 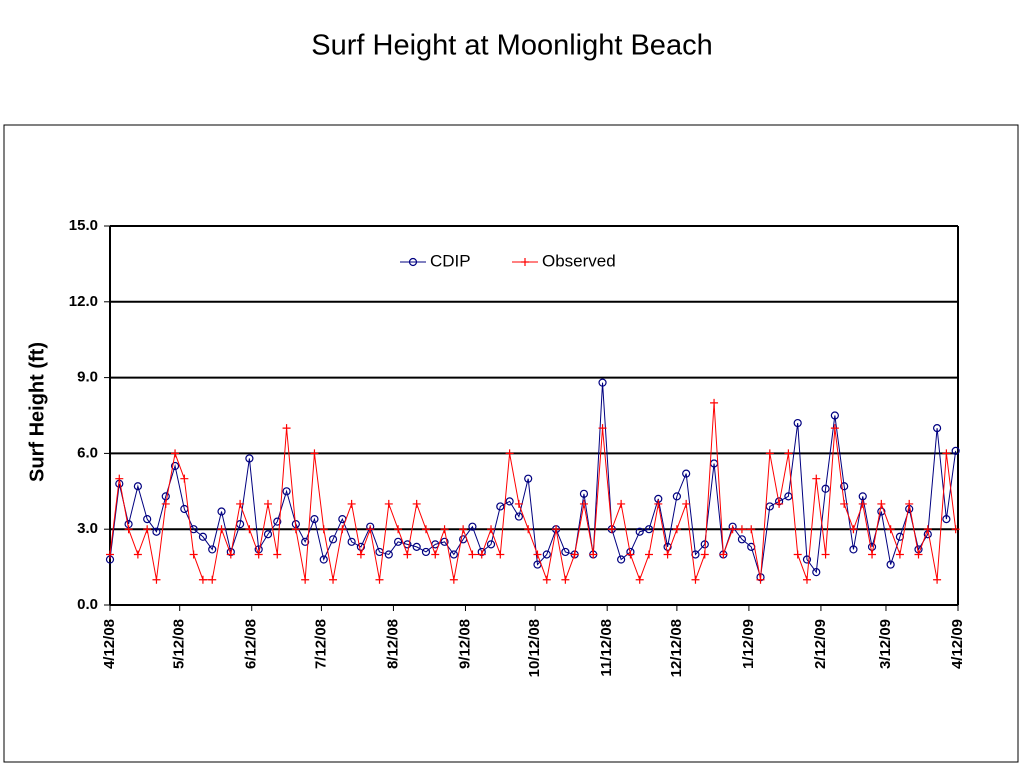 What do you see at coordinates (83, 225) in the screenshot?
I see `y-tick-label: 15.0` at bounding box center [83, 225].